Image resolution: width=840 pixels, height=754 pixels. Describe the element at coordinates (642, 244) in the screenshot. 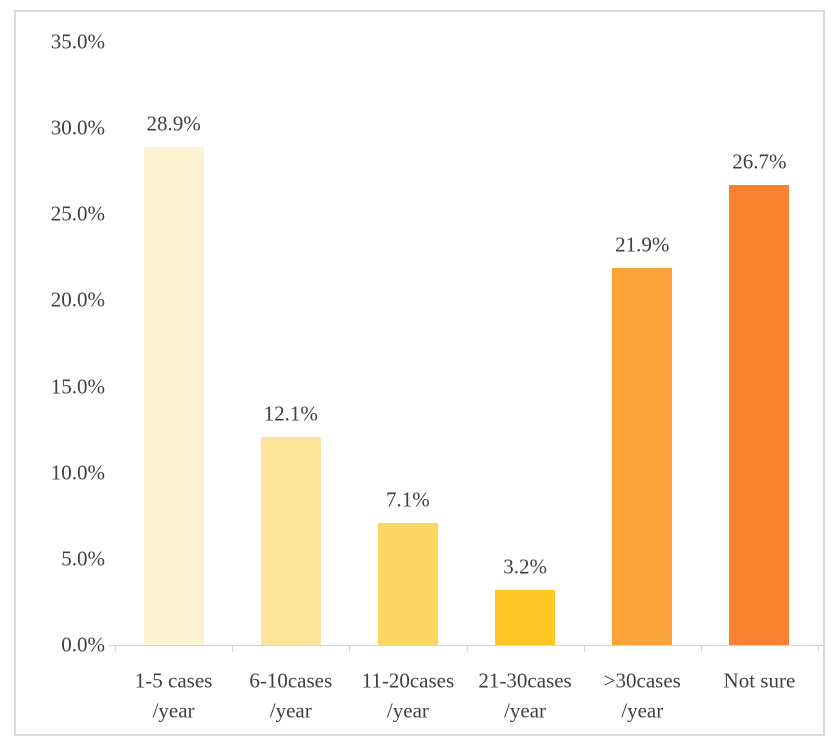

I see `bar-value-label: 21.9%` at that location.